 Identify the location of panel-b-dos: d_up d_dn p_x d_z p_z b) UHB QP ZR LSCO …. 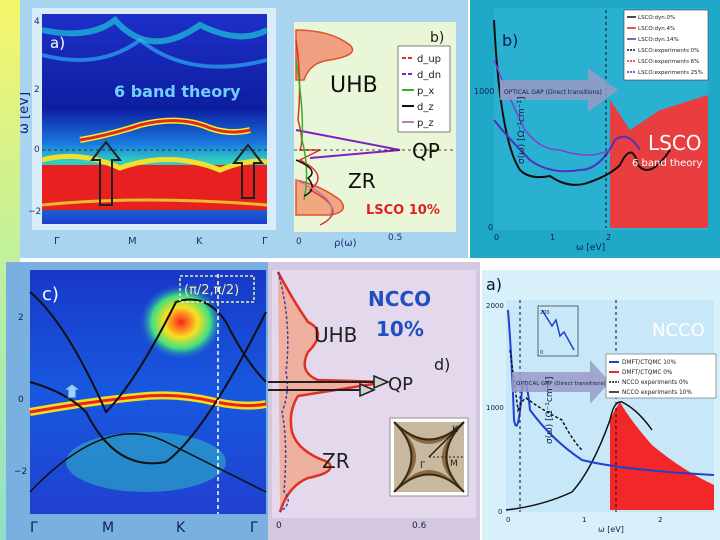
(379, 129).